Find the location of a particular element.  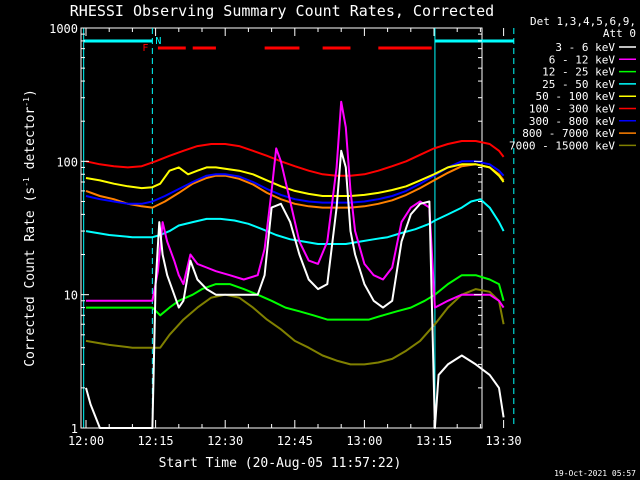

x-tick-label: 13:00 is located at coordinates (364, 441).